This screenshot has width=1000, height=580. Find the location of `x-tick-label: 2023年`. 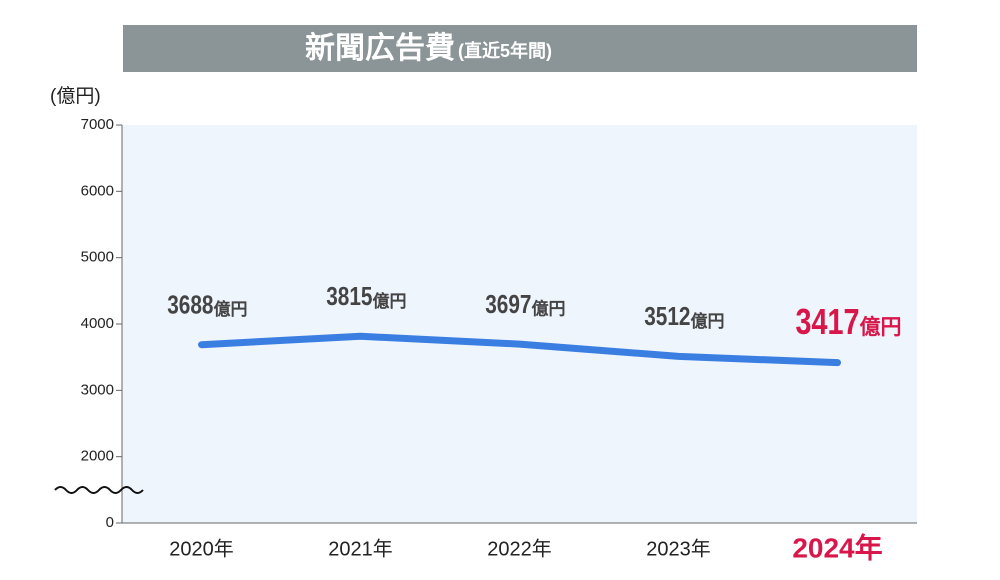

x-tick-label: 2023年 is located at coordinates (678, 548).